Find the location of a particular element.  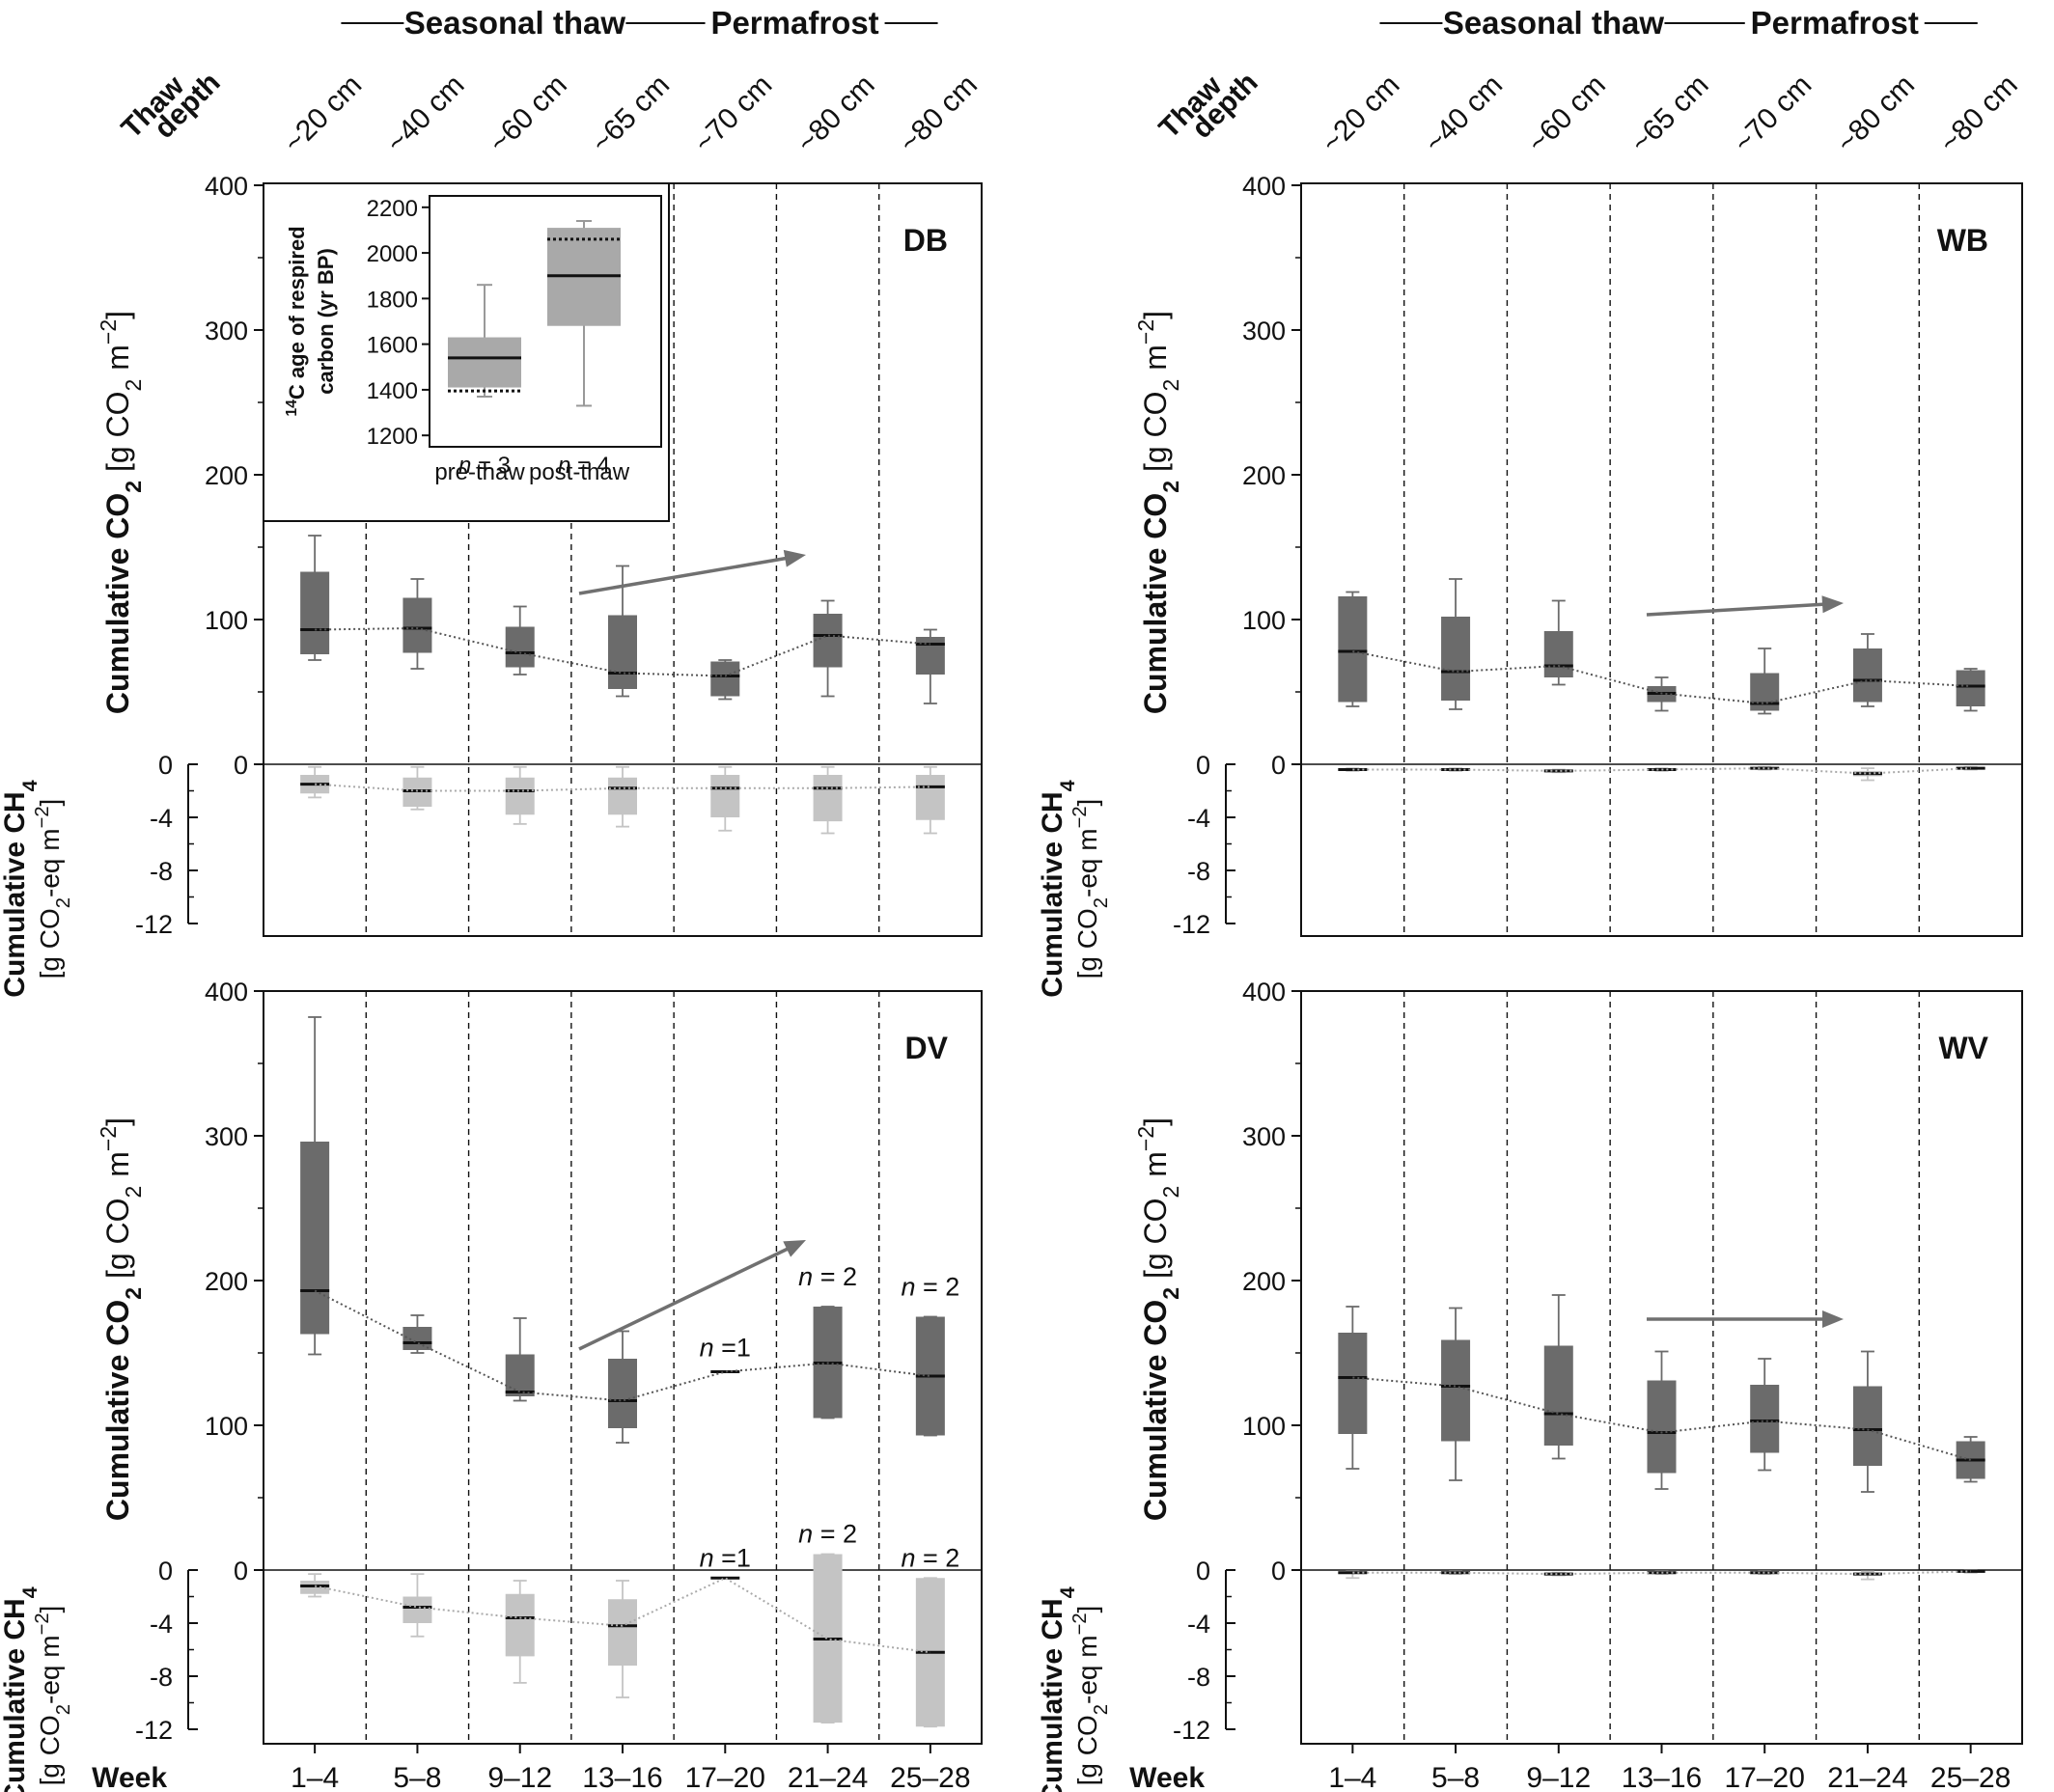

ch4-median-trend is located at coordinates (622, 787).